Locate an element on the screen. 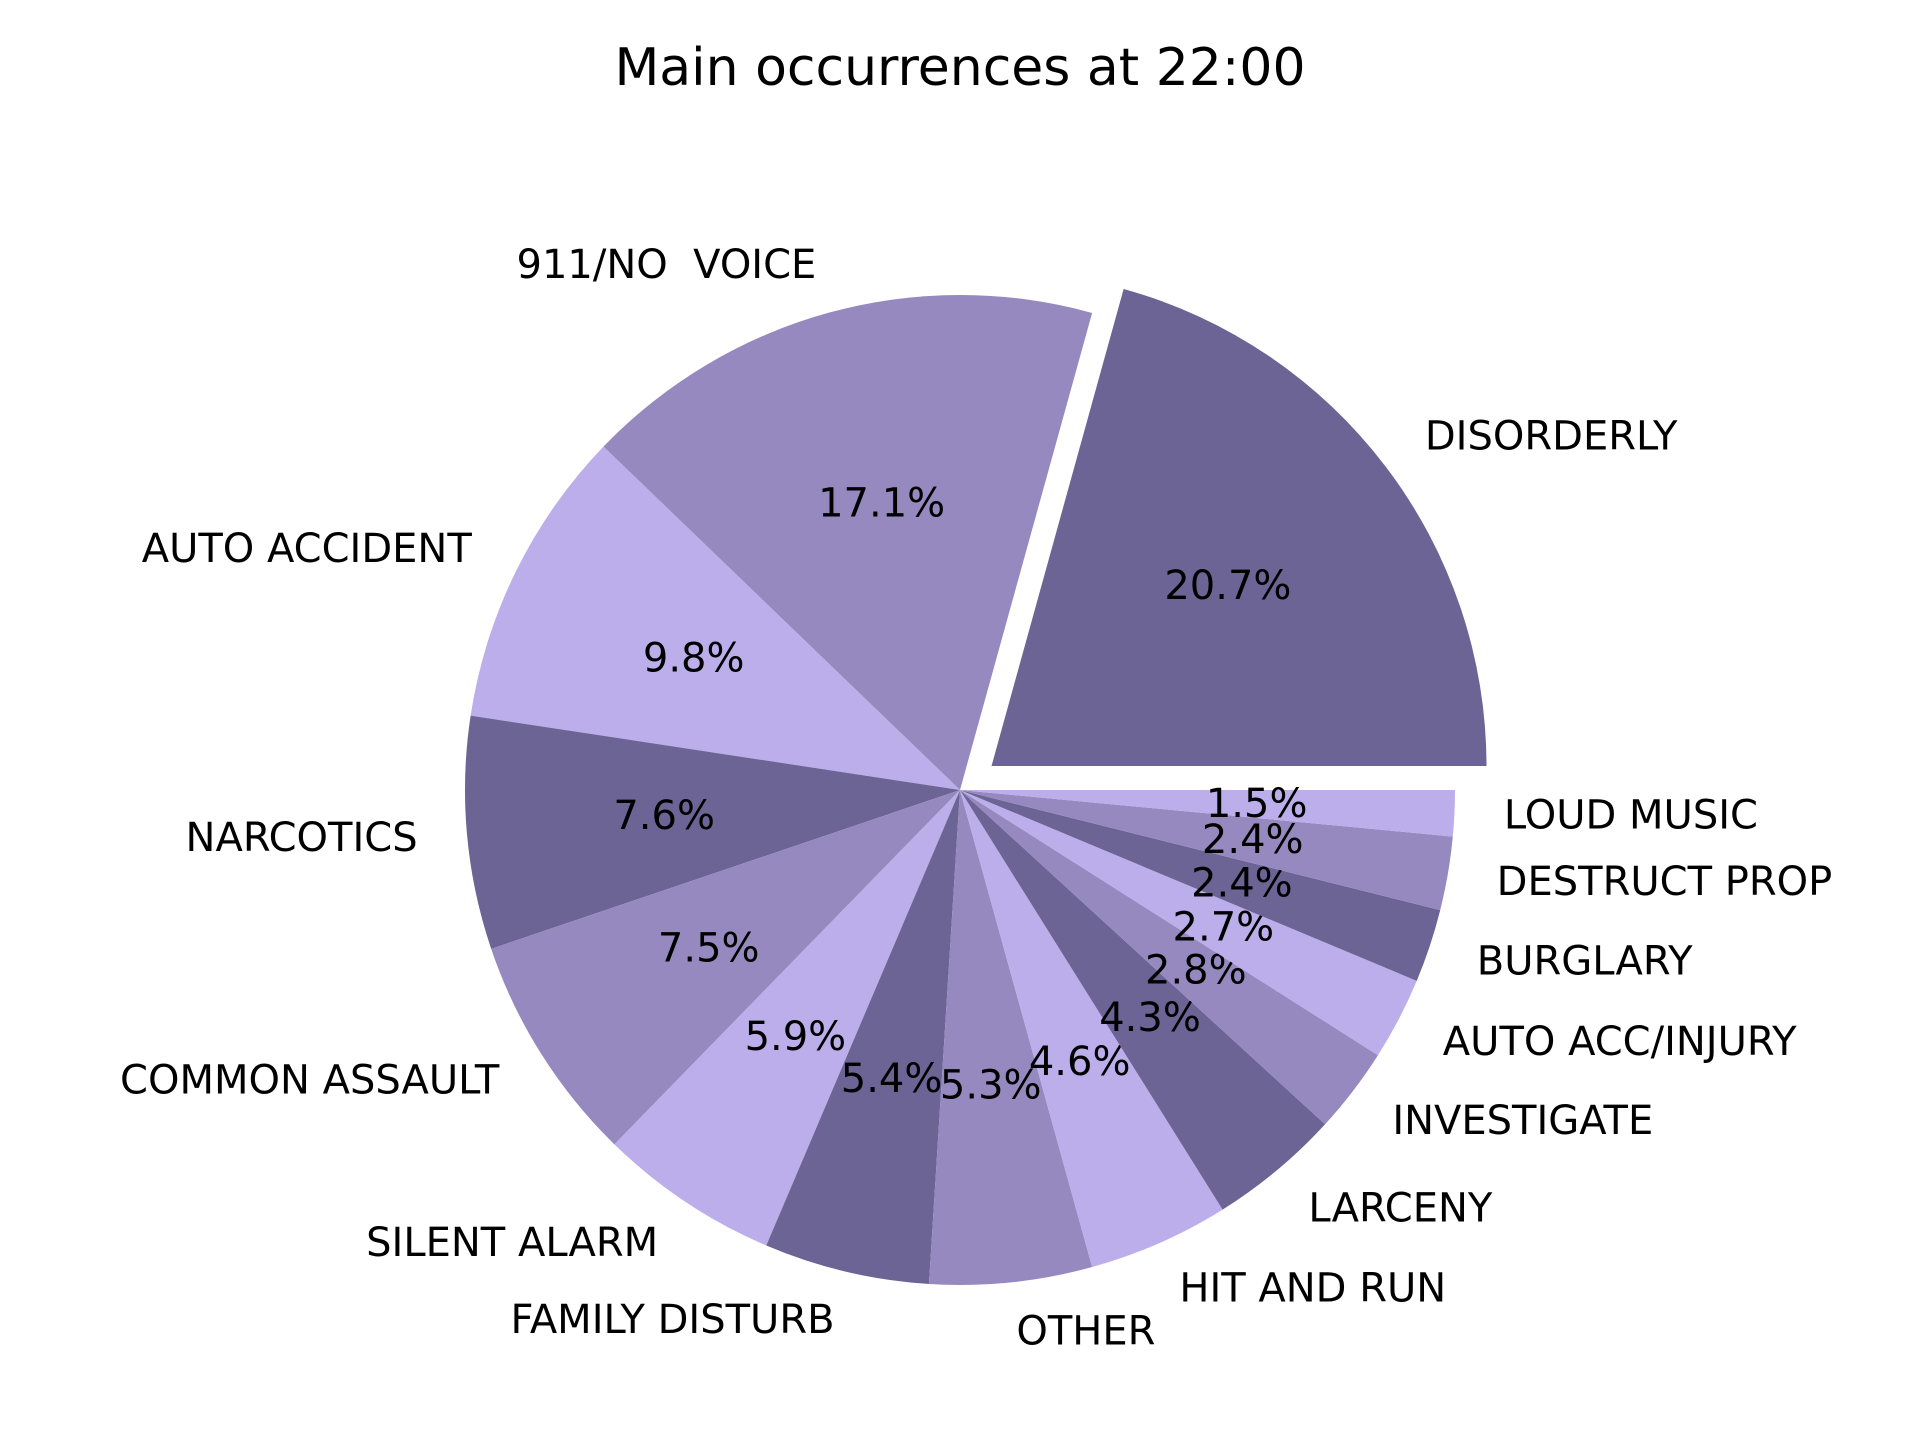 The image size is (1920, 1440). pie-slice-burglary is located at coordinates (1200, 885).